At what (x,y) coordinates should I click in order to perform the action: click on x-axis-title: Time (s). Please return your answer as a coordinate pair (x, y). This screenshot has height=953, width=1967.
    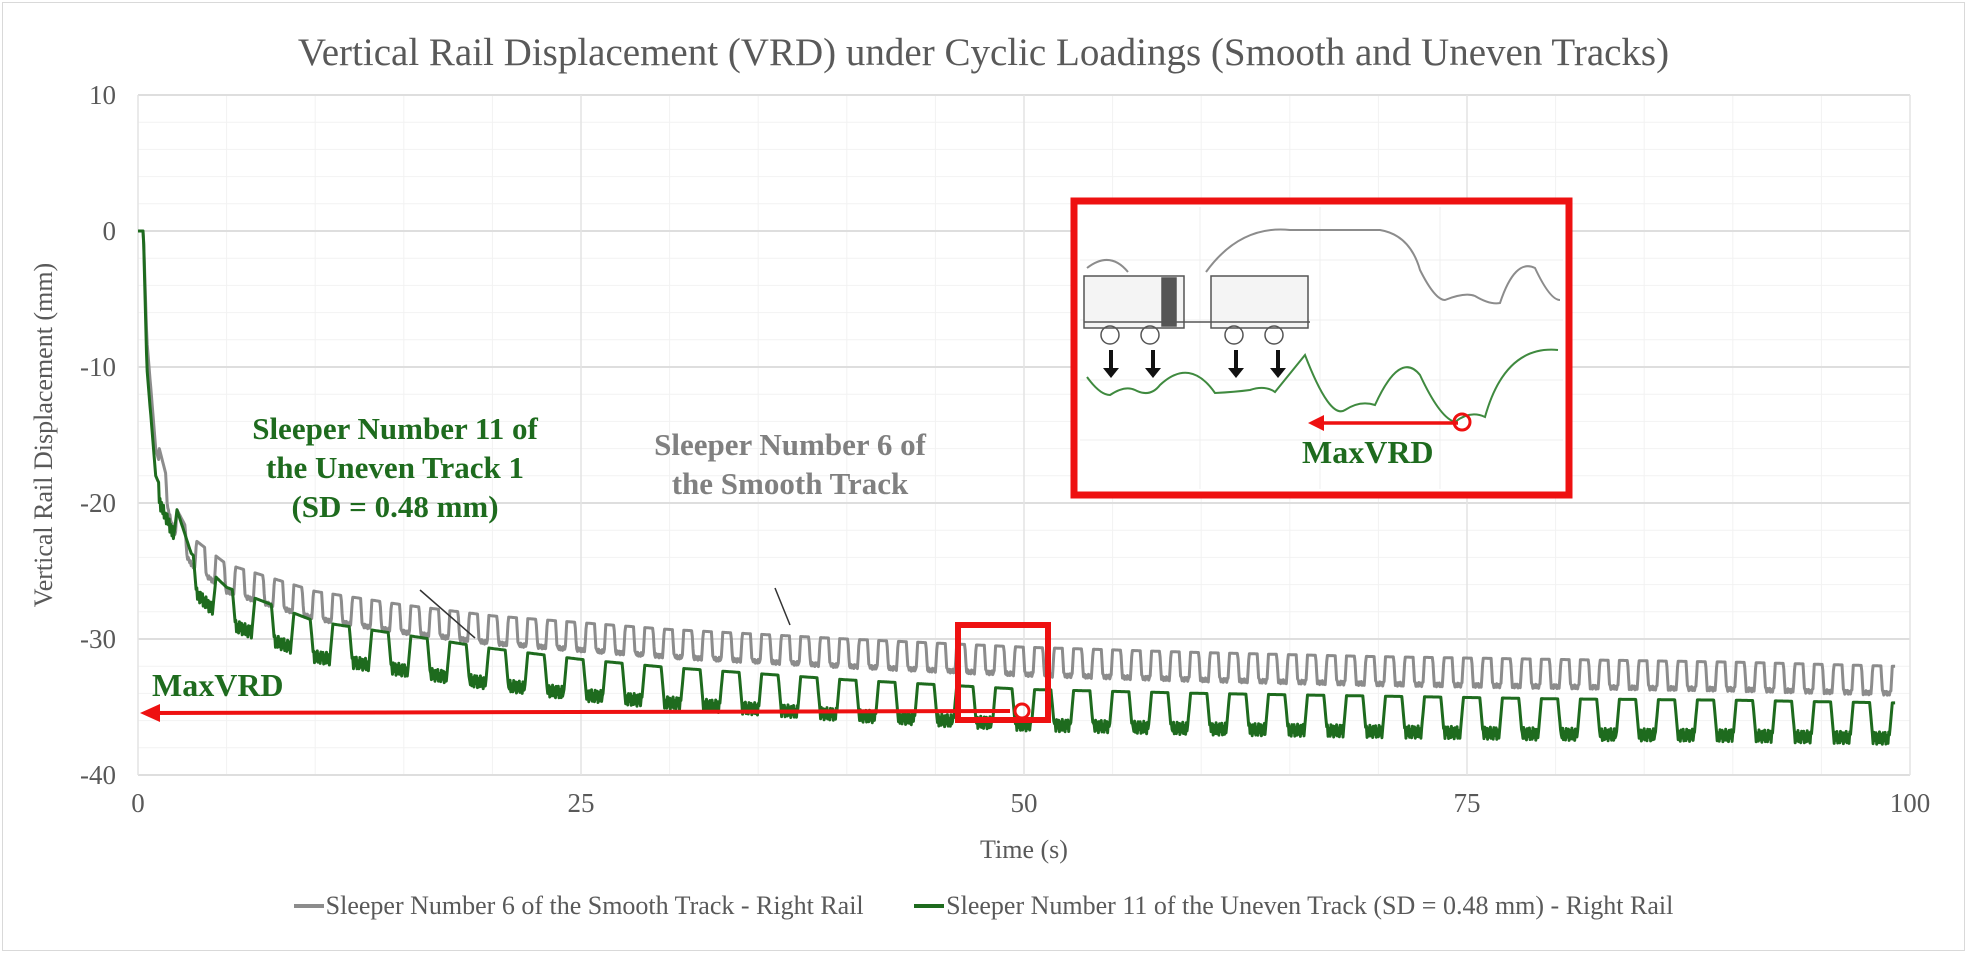
    Looking at the image, I should click on (1024, 849).